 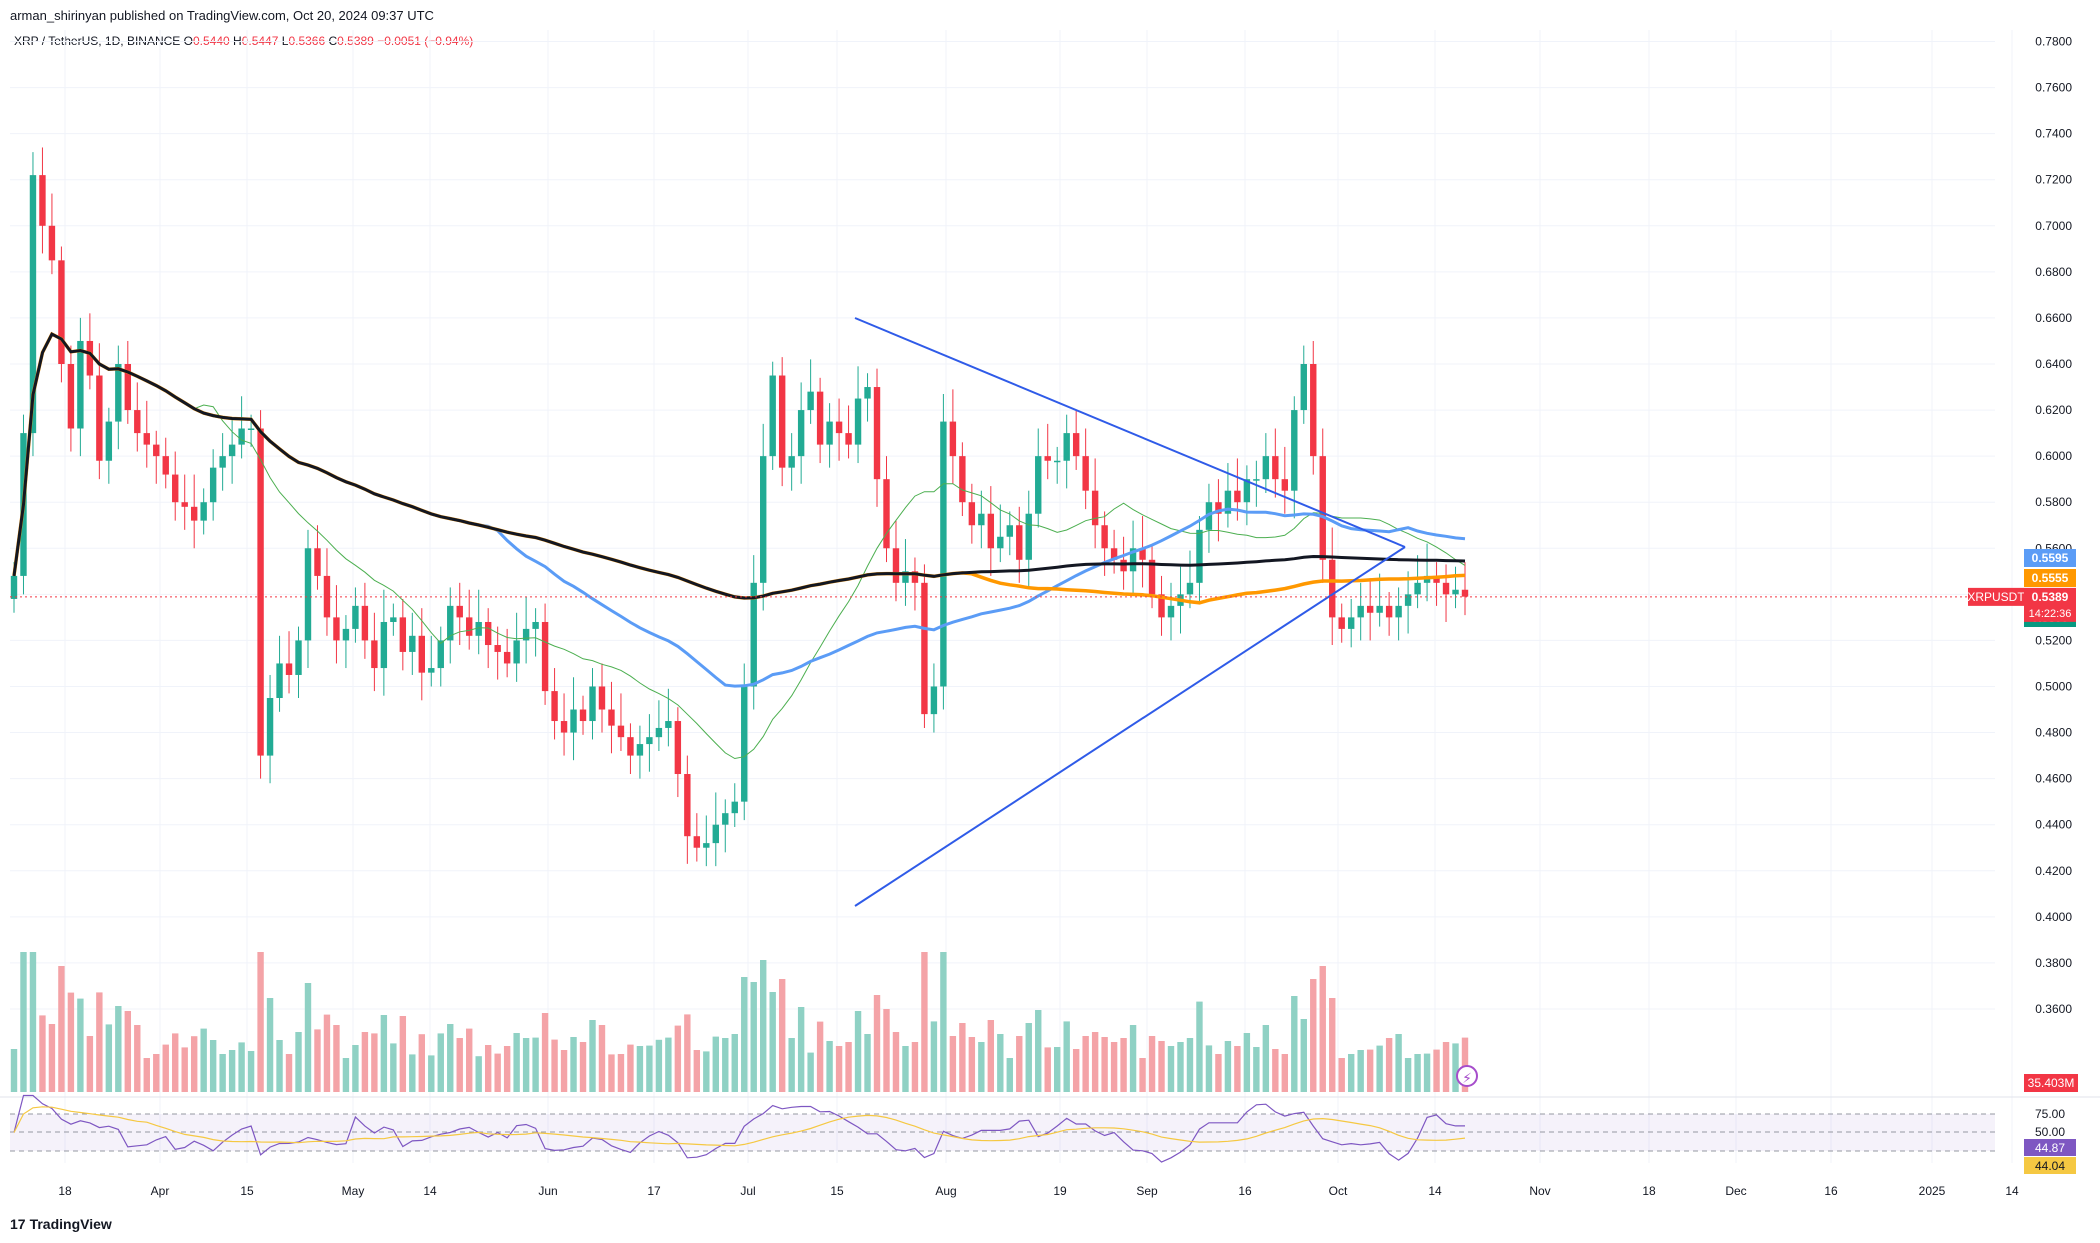 What do you see at coordinates (1996, 597) in the screenshot?
I see `ticker-label: XRPUSDT` at bounding box center [1996, 597].